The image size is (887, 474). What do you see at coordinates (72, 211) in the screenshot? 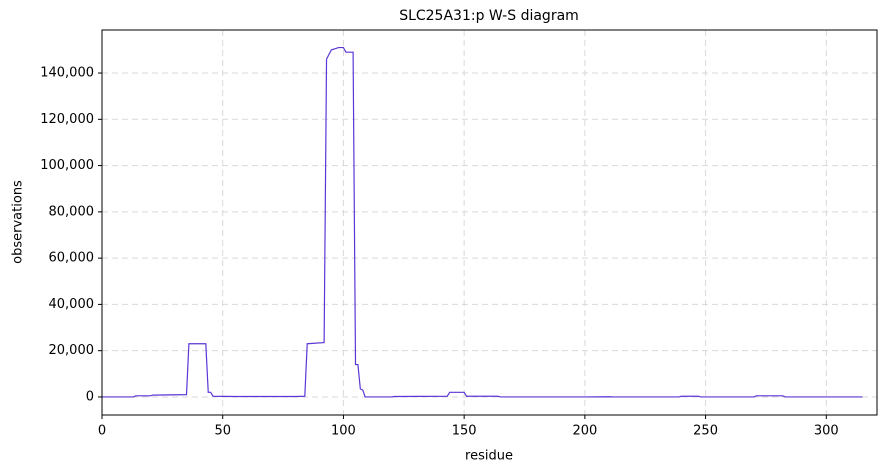
I see `y-tick-label: 80,000` at bounding box center [72, 211].